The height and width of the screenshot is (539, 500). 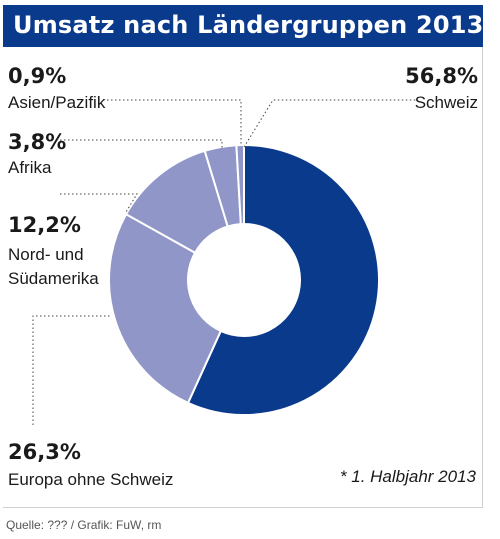 I want to click on legend-label-europa: Europa ohne Schweiz, so click(x=91, y=479).